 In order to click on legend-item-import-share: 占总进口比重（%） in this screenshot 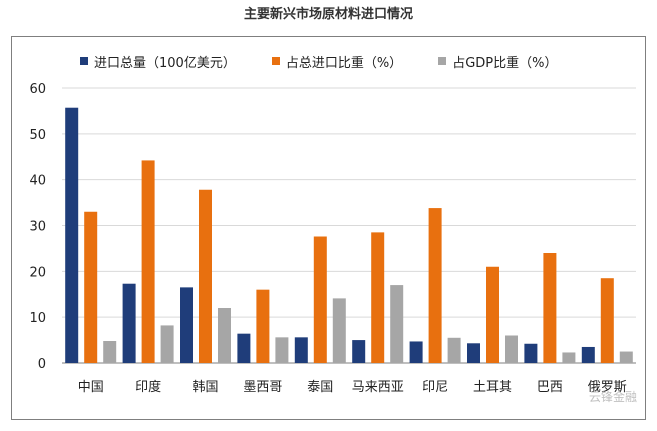, I will do `click(337, 61)`.